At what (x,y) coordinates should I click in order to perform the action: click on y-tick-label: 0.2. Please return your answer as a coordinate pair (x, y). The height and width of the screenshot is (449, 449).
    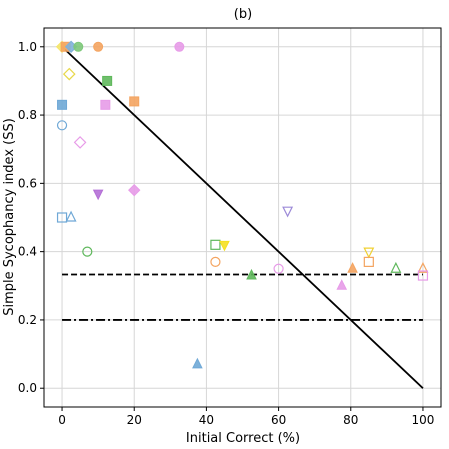
    Looking at the image, I should click on (27, 320).